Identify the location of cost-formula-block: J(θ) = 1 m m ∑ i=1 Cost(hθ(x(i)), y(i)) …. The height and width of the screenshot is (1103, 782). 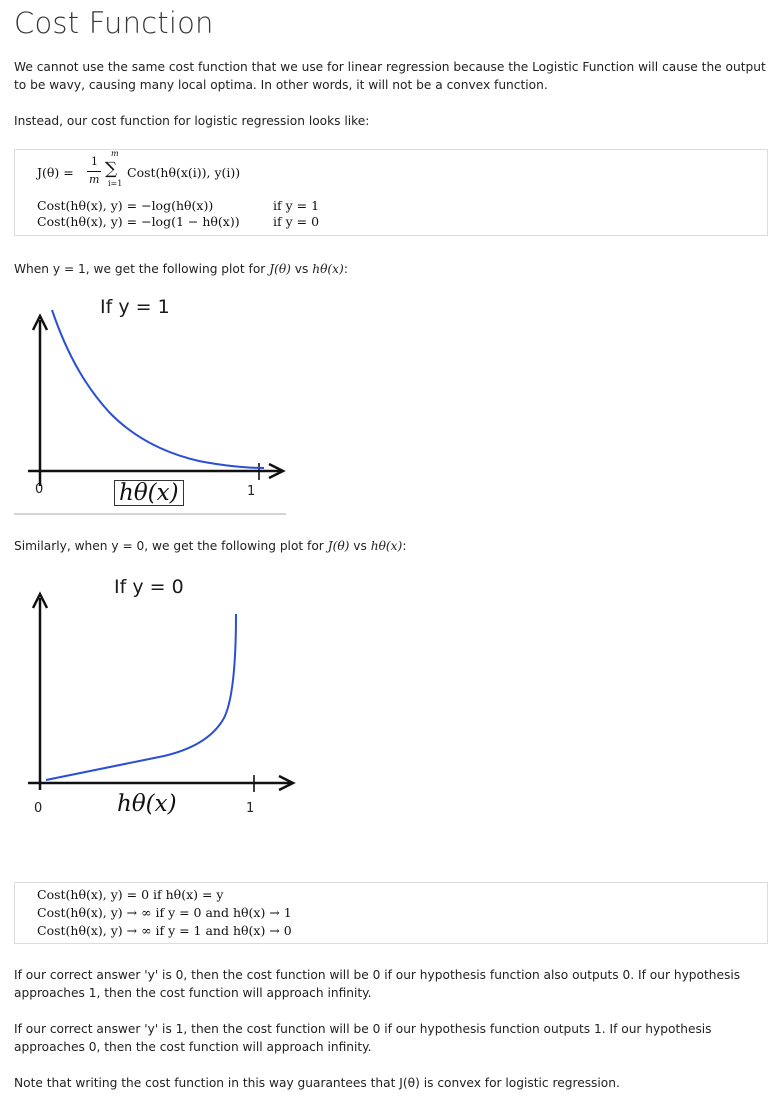
(391, 192).